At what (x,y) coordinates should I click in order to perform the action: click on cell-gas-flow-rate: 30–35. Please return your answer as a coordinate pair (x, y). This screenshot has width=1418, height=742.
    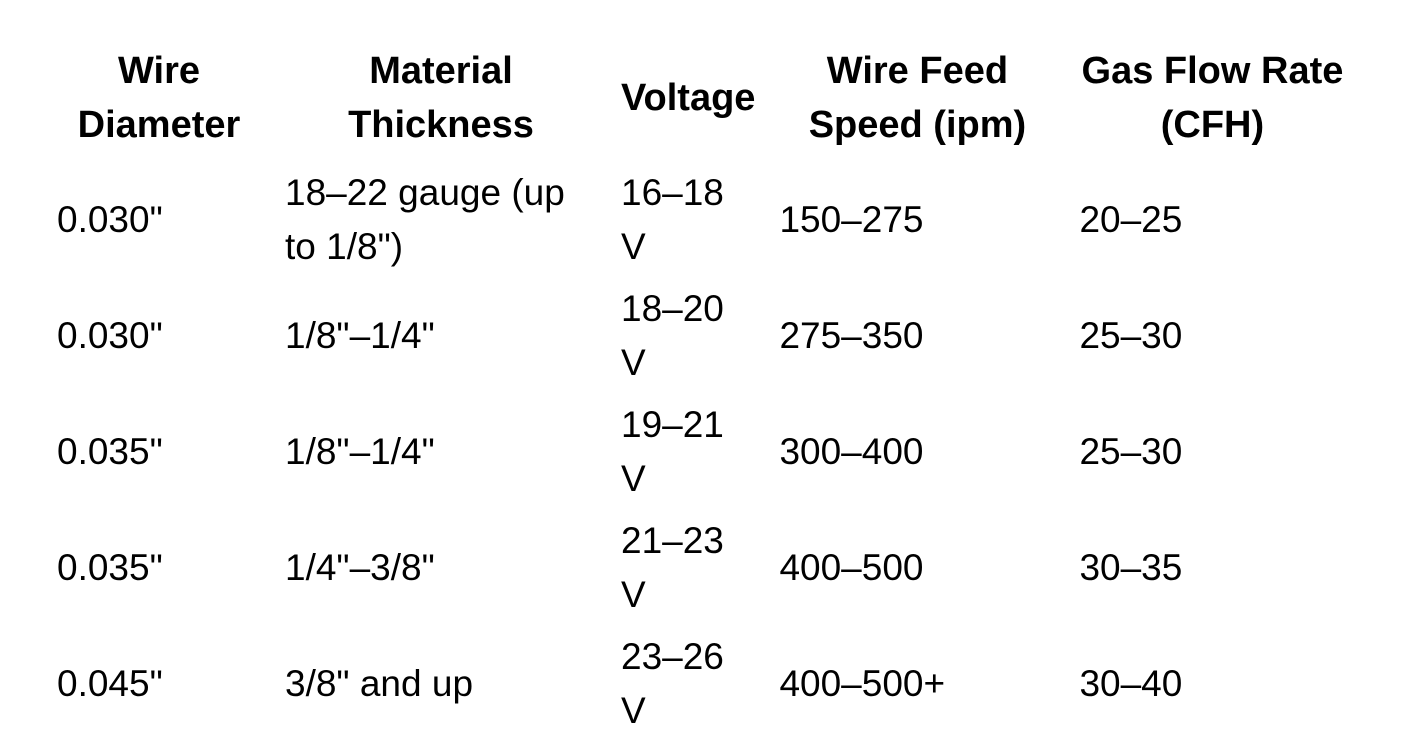
    Looking at the image, I should click on (1131, 567).